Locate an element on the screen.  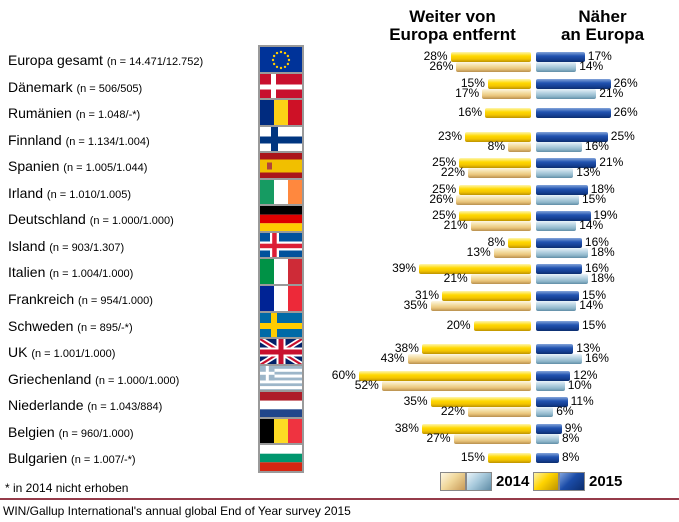
country-label: Island (n = 903/1.307) is located at coordinates (66, 247).